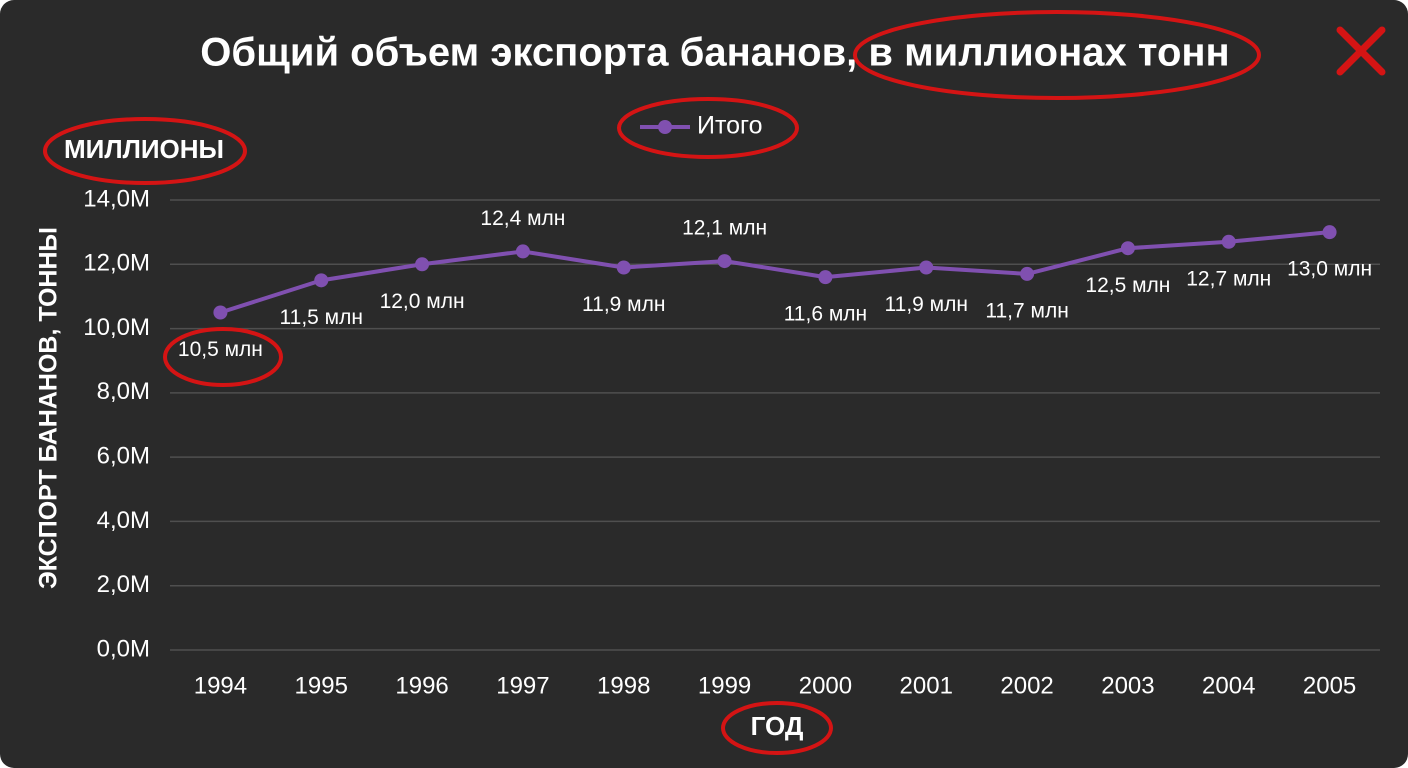 This screenshot has width=1408, height=768. I want to click on y-tick-label: 10,0M, so click(116, 327).